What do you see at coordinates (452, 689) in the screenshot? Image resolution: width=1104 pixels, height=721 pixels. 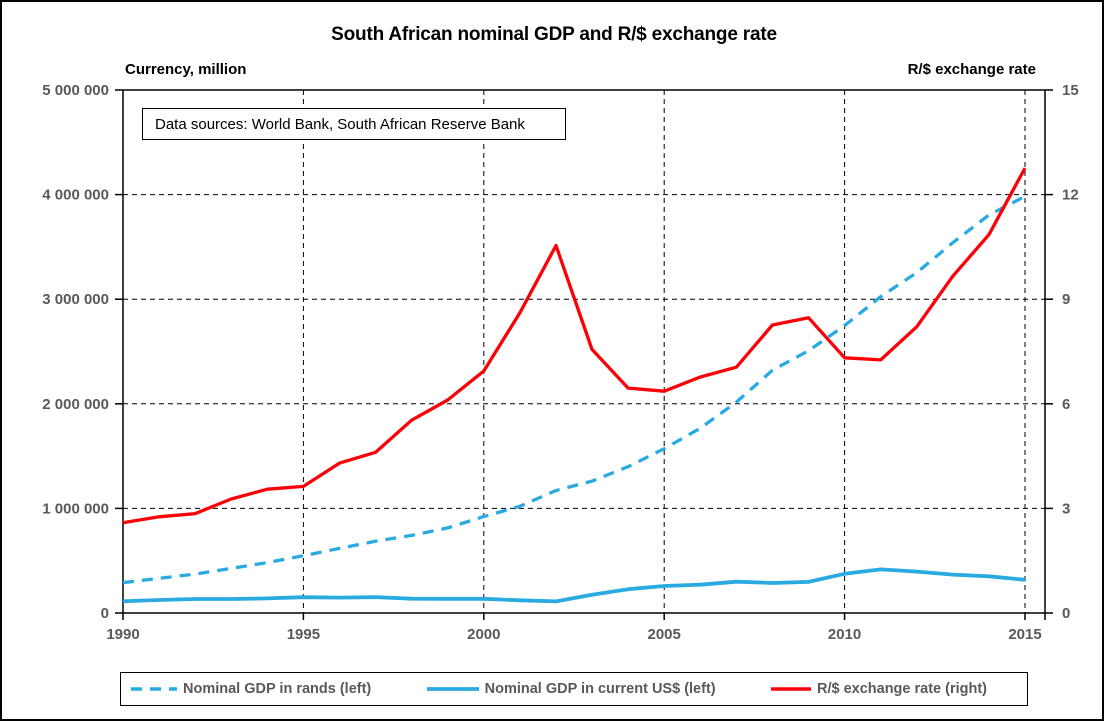 I see `solid-blue-line-sample` at bounding box center [452, 689].